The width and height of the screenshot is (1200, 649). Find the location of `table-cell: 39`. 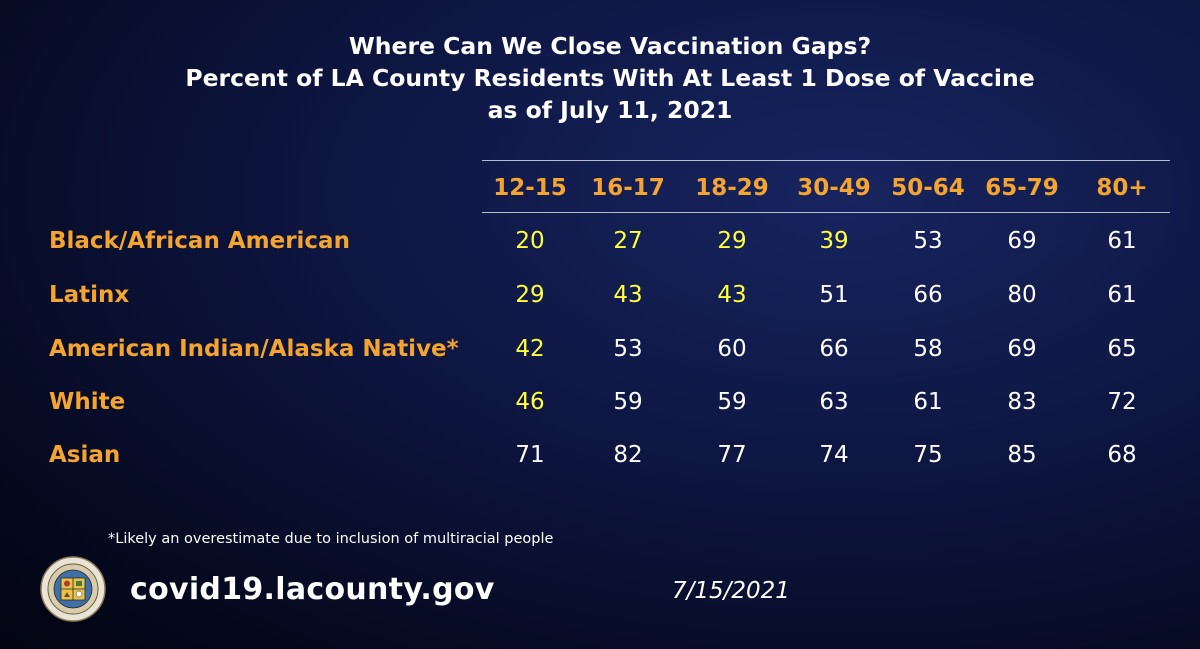

table-cell: 39 is located at coordinates (834, 241).